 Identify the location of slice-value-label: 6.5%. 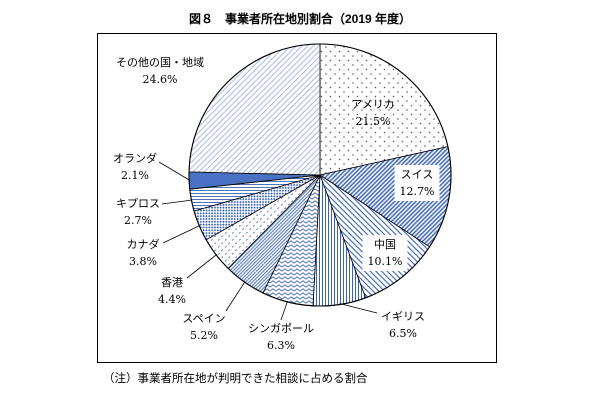
(403, 333).